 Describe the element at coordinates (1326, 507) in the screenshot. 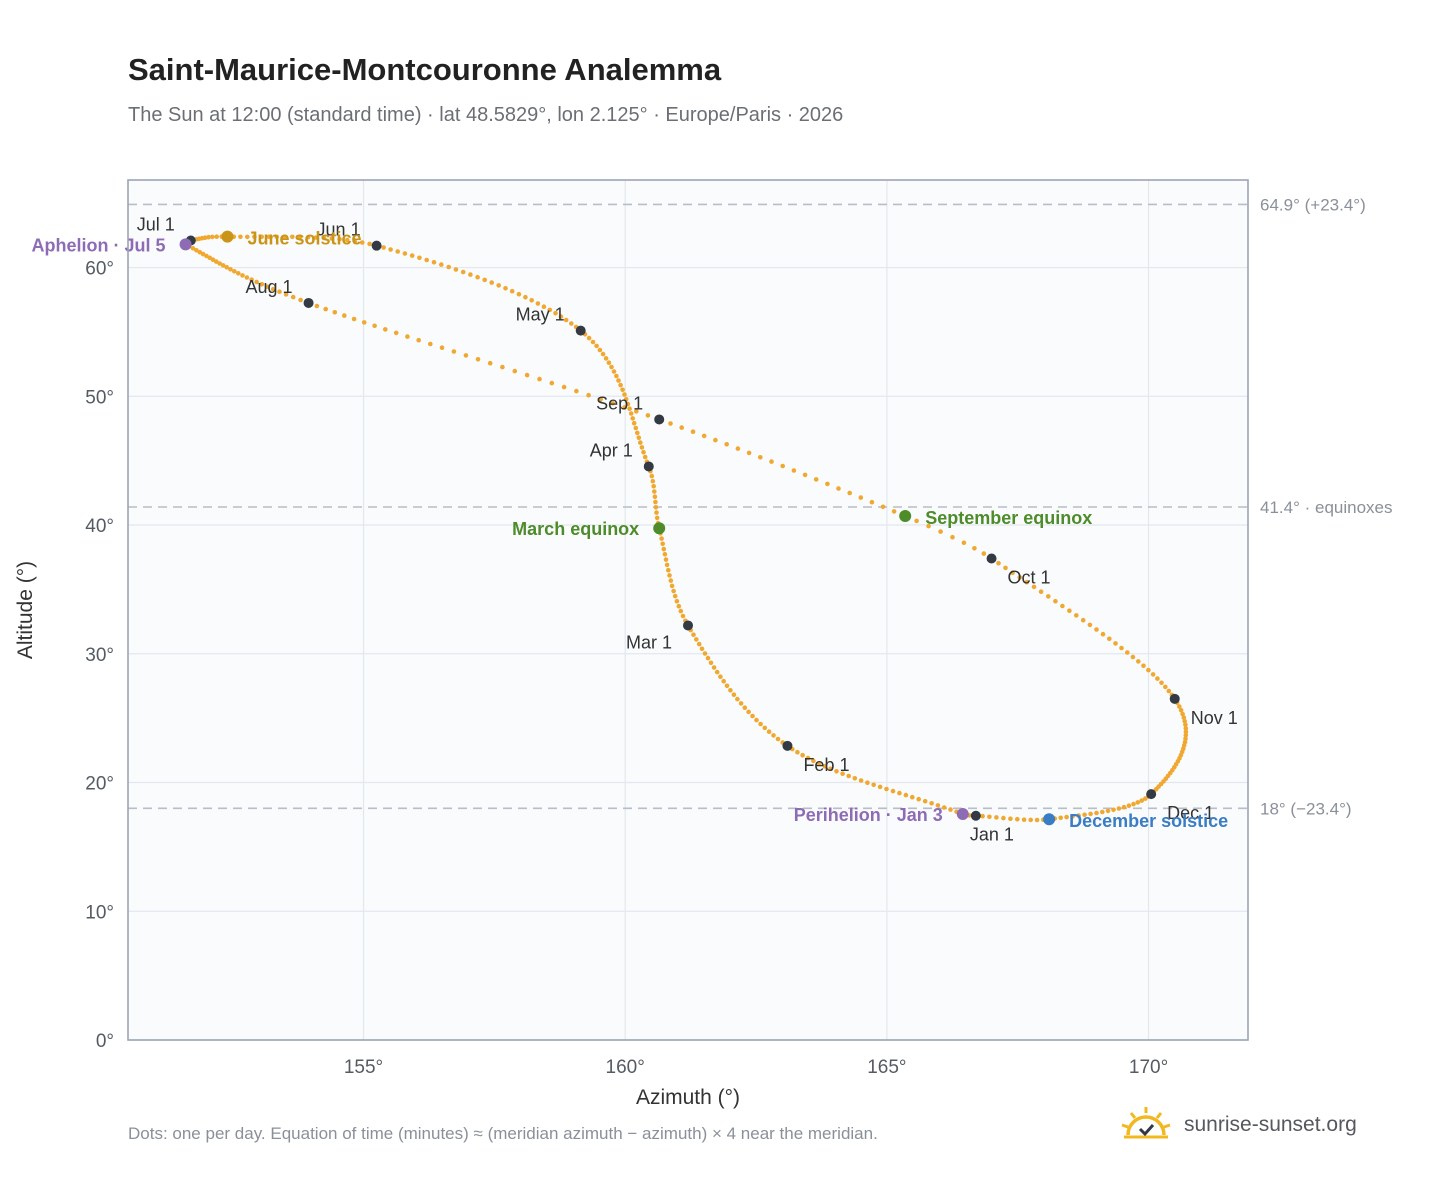

I see `reference-line-label: 41.4° · equinoxes` at that location.